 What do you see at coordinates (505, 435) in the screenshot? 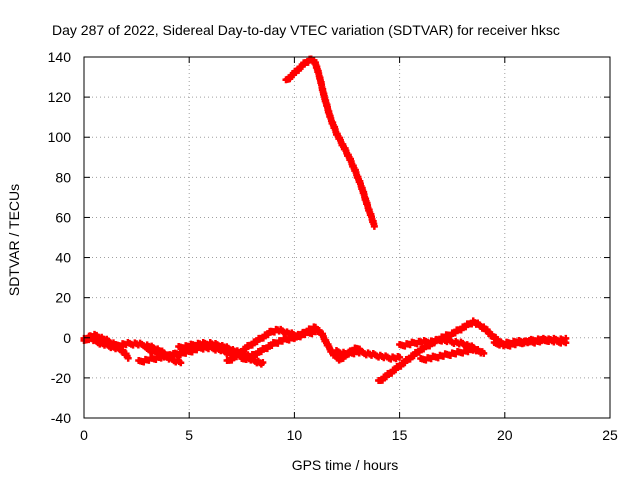
I see `x-tick-label: 20` at bounding box center [505, 435].